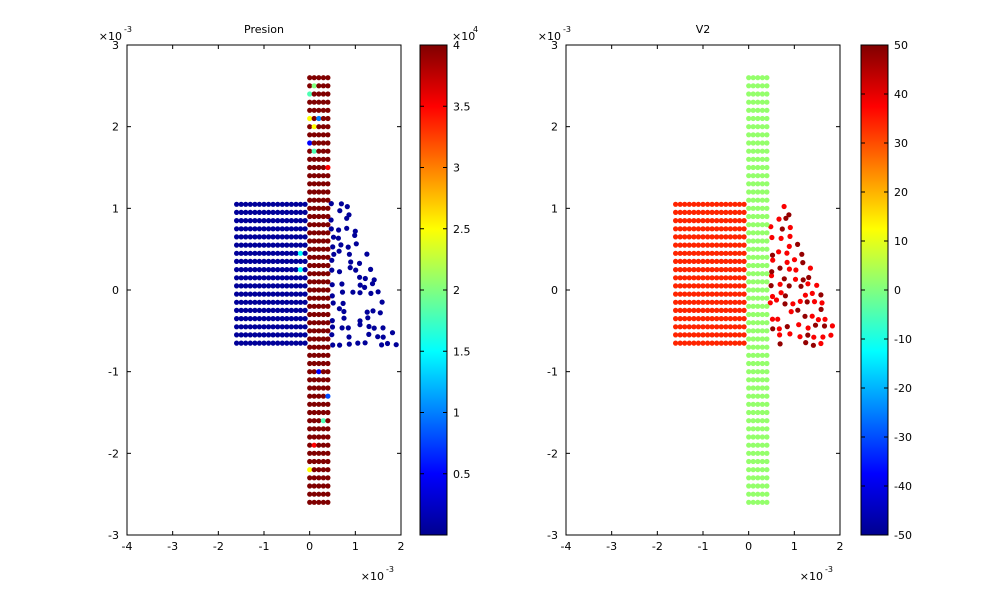 The width and height of the screenshot is (1000, 600). Describe the element at coordinates (703, 546) in the screenshot. I see `v2-x-tick-label: -1` at that location.